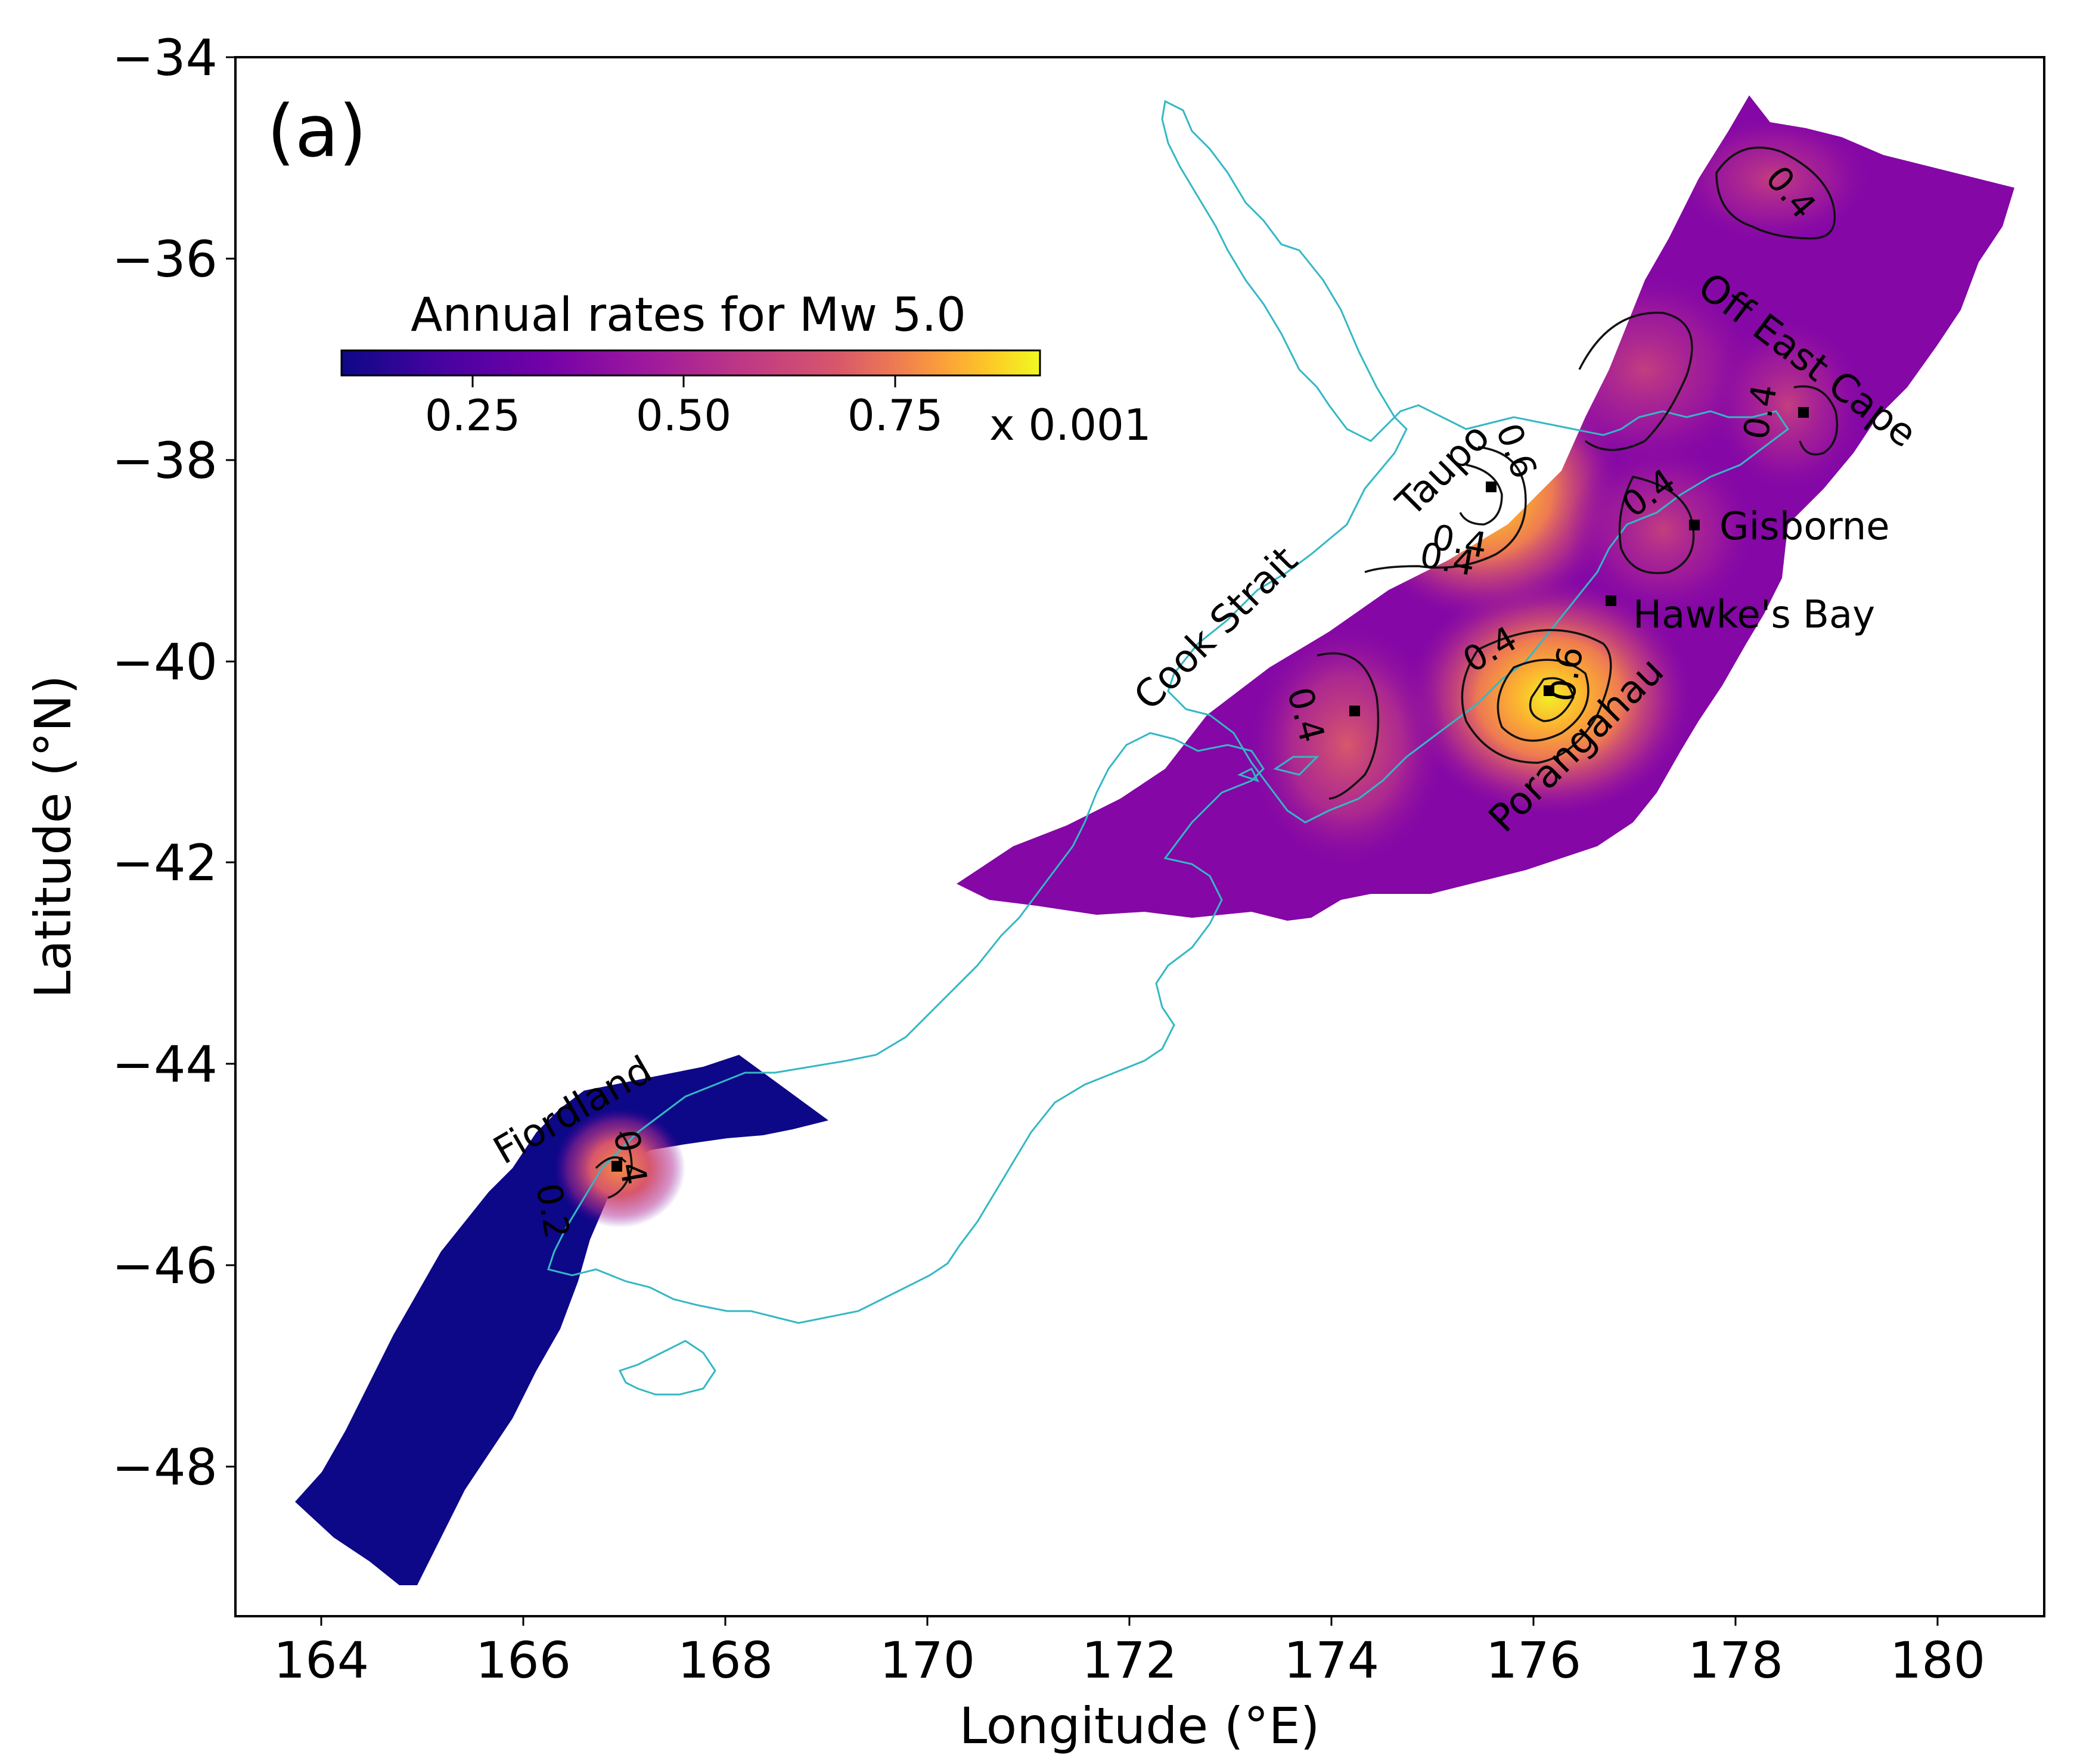 This screenshot has width=2077, height=1764. Describe the element at coordinates (553, 1211) in the screenshot. I see `contour-label: 0.2` at that location.